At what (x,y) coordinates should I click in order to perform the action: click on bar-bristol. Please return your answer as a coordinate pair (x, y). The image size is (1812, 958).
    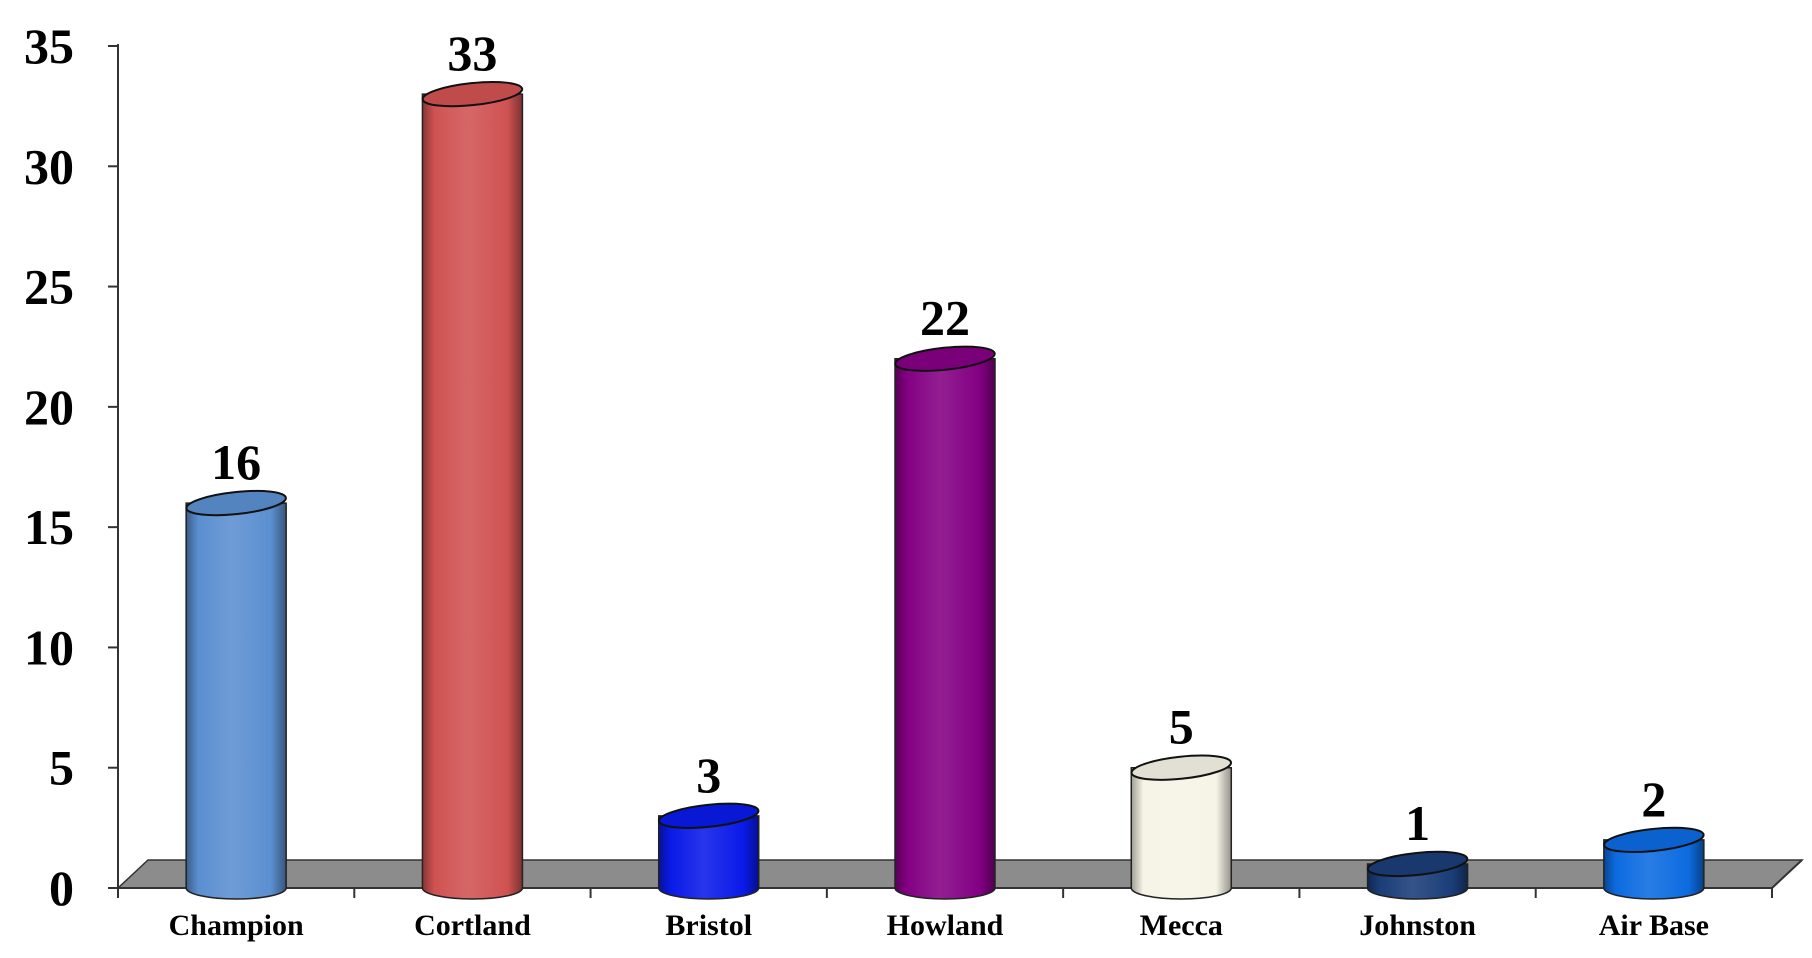
    Looking at the image, I should click on (708, 851).